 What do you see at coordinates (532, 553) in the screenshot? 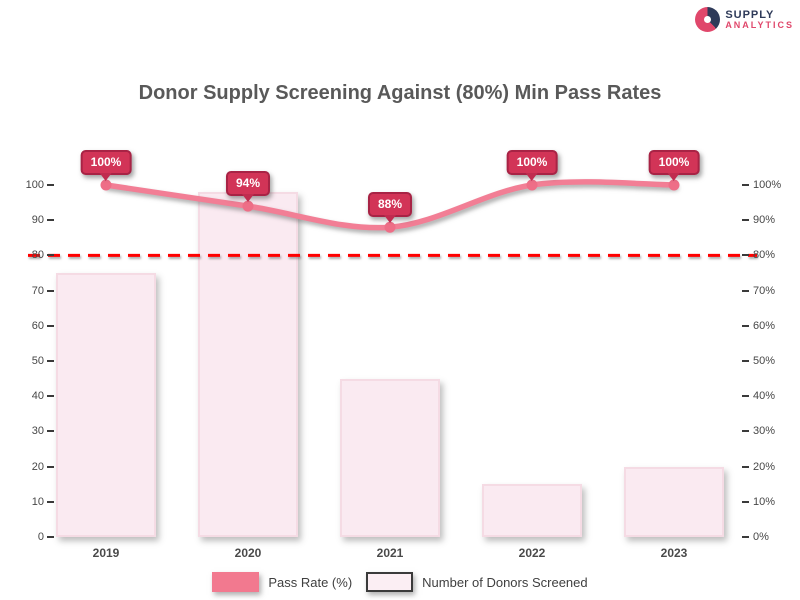
I see `x-axis-label-2022: 2022` at bounding box center [532, 553].